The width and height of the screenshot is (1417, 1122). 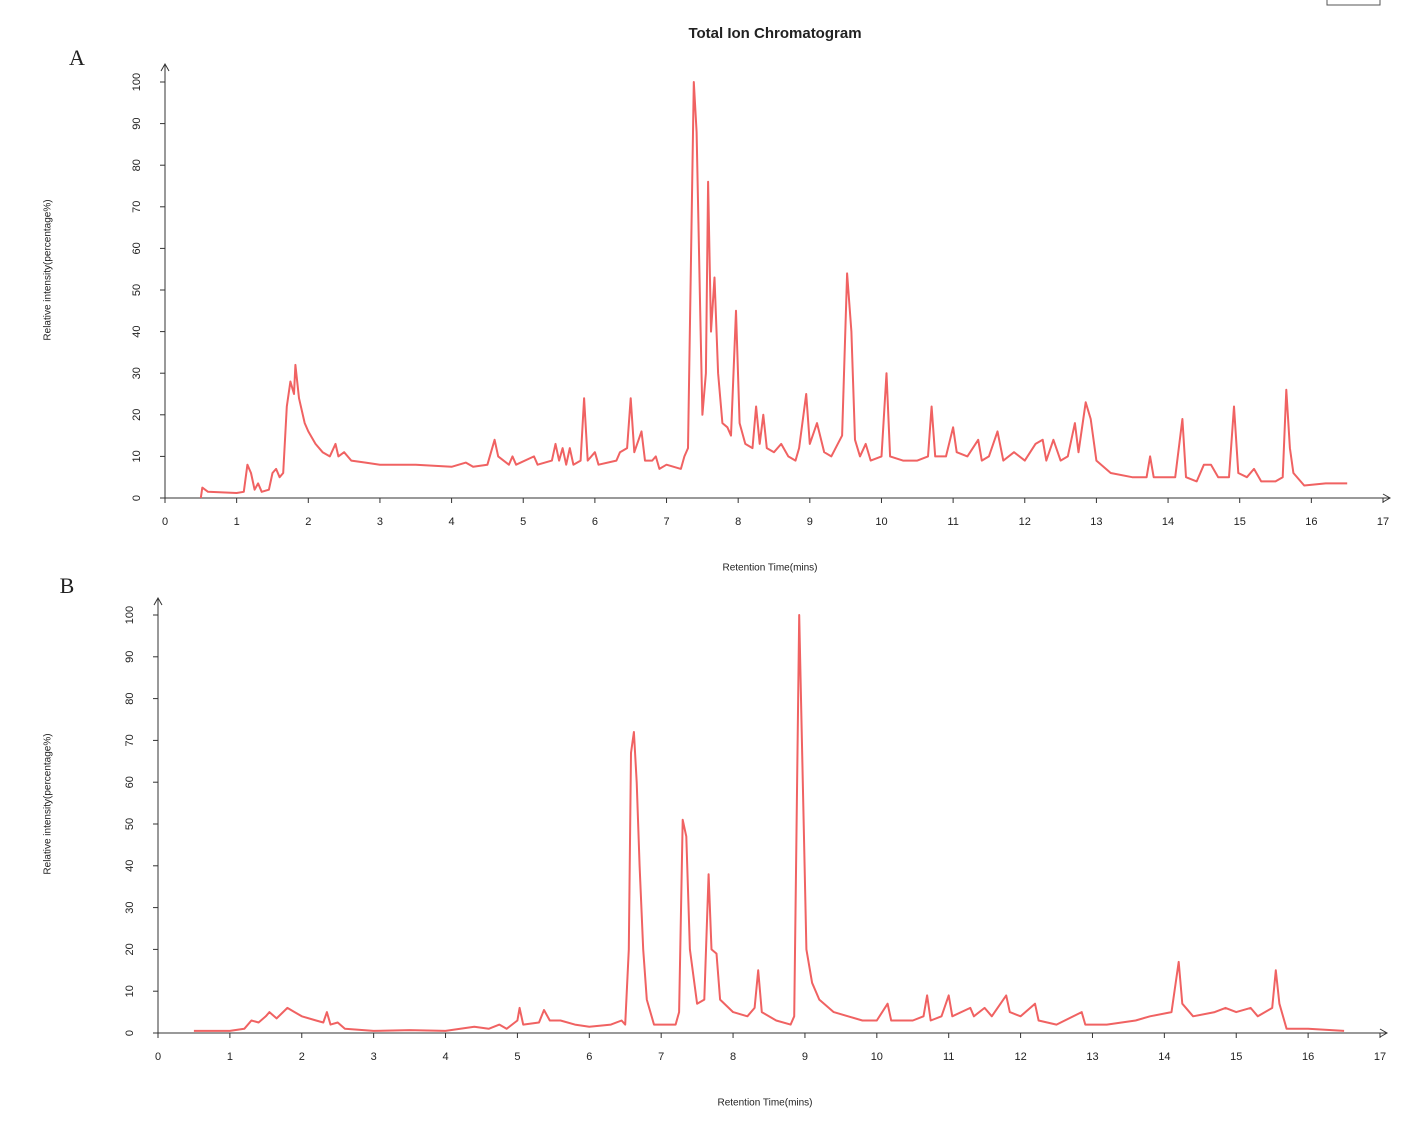 What do you see at coordinates (774, 33) in the screenshot?
I see `chart-title: Total Ion Chromatogram` at bounding box center [774, 33].